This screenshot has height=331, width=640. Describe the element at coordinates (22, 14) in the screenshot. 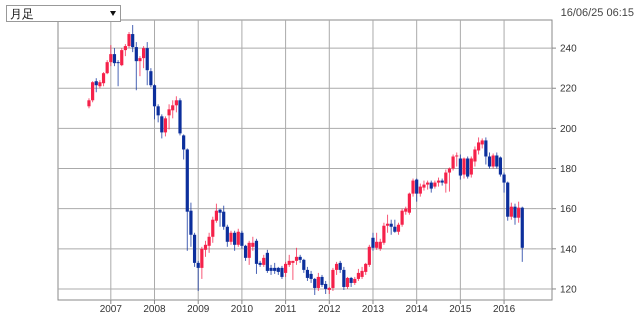

I see `chart-title: 月足` at that location.